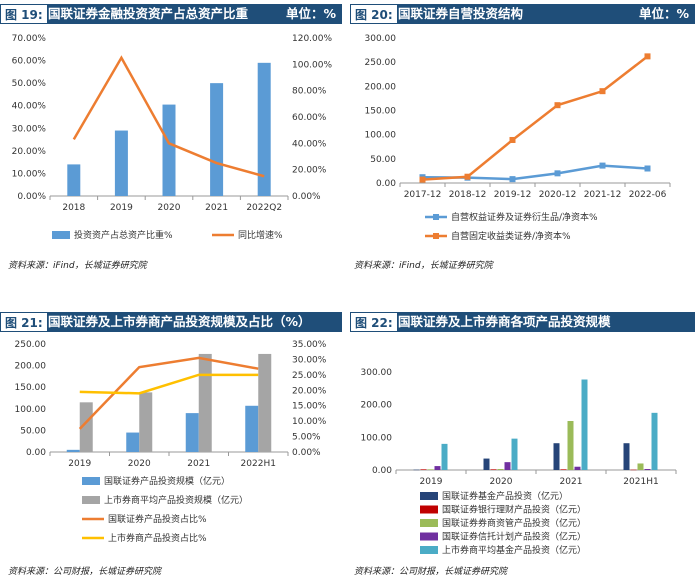  Describe the element at coordinates (29, 62) in the screenshot. I see `y-tick-label: 60.00%` at that location.